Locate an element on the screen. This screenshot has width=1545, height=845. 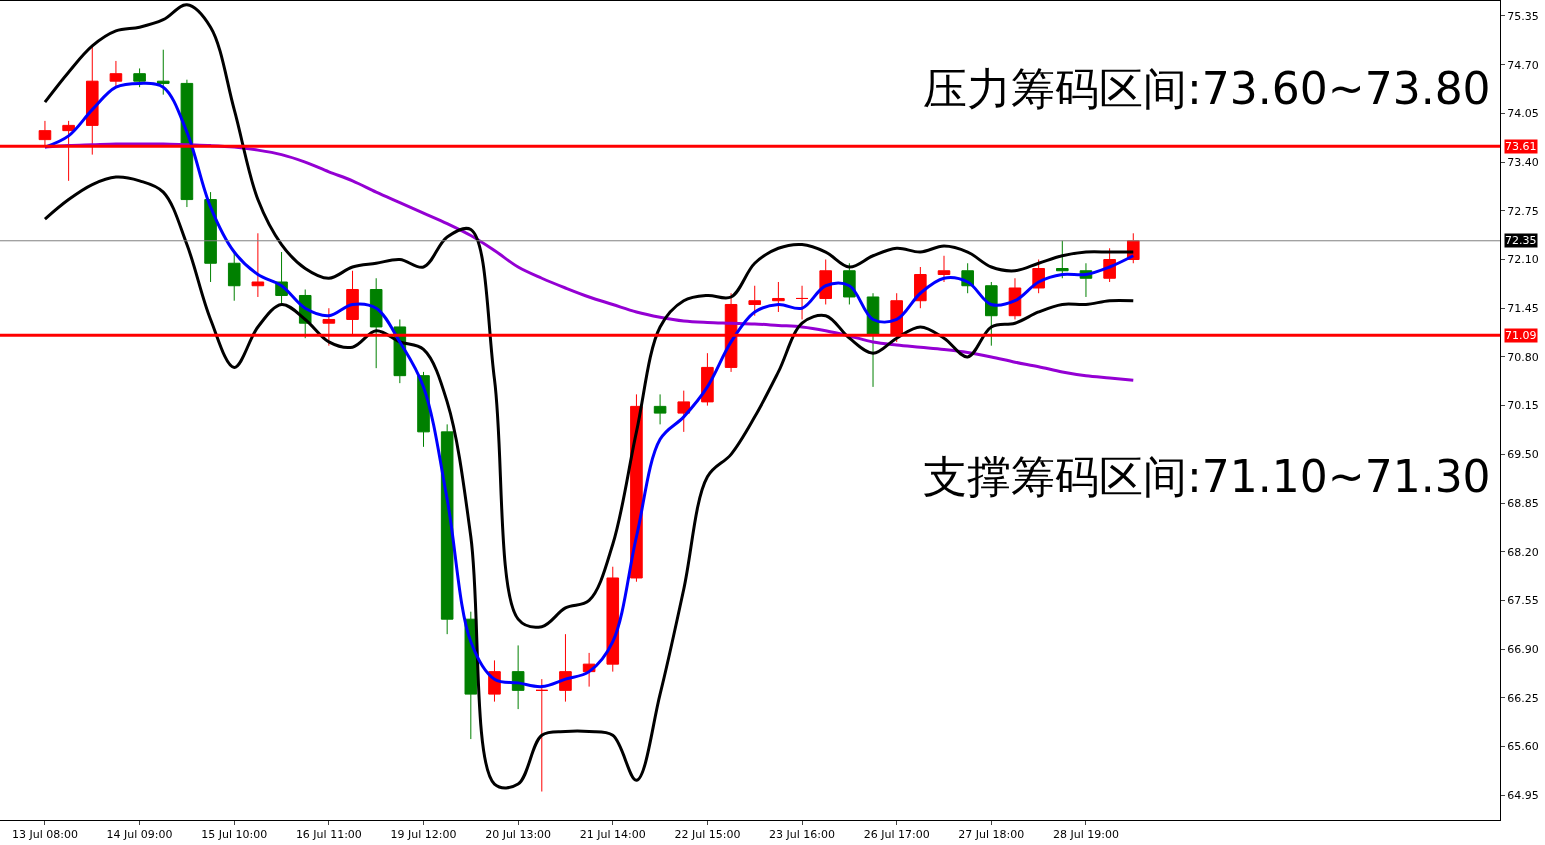
x-tick-label: 21 Jul 14:00 is located at coordinates (612, 835).